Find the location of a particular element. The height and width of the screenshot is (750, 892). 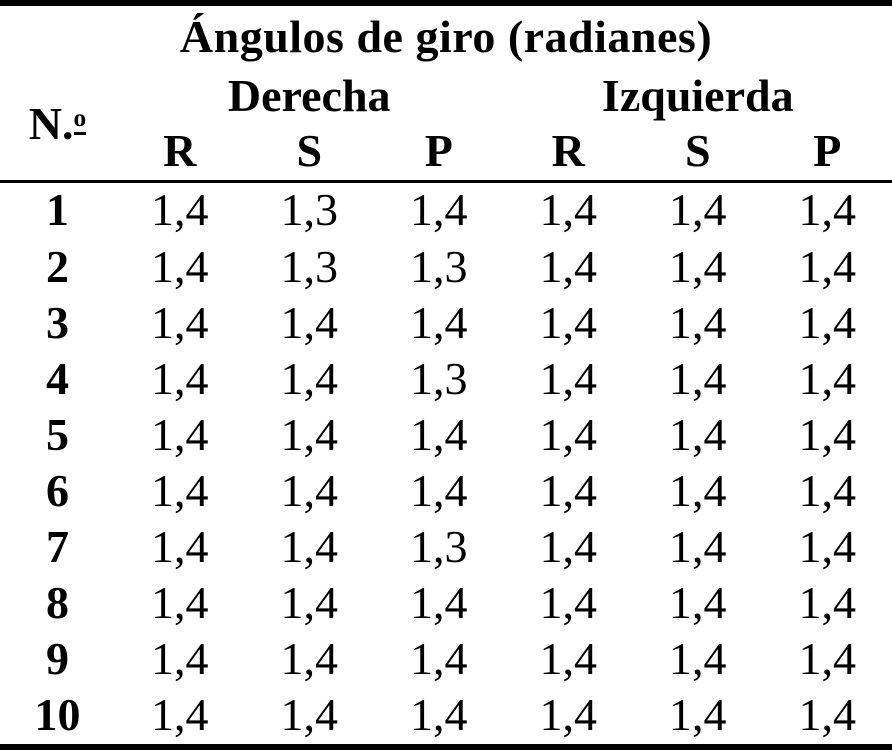

row-number: 6 is located at coordinates (57, 490).